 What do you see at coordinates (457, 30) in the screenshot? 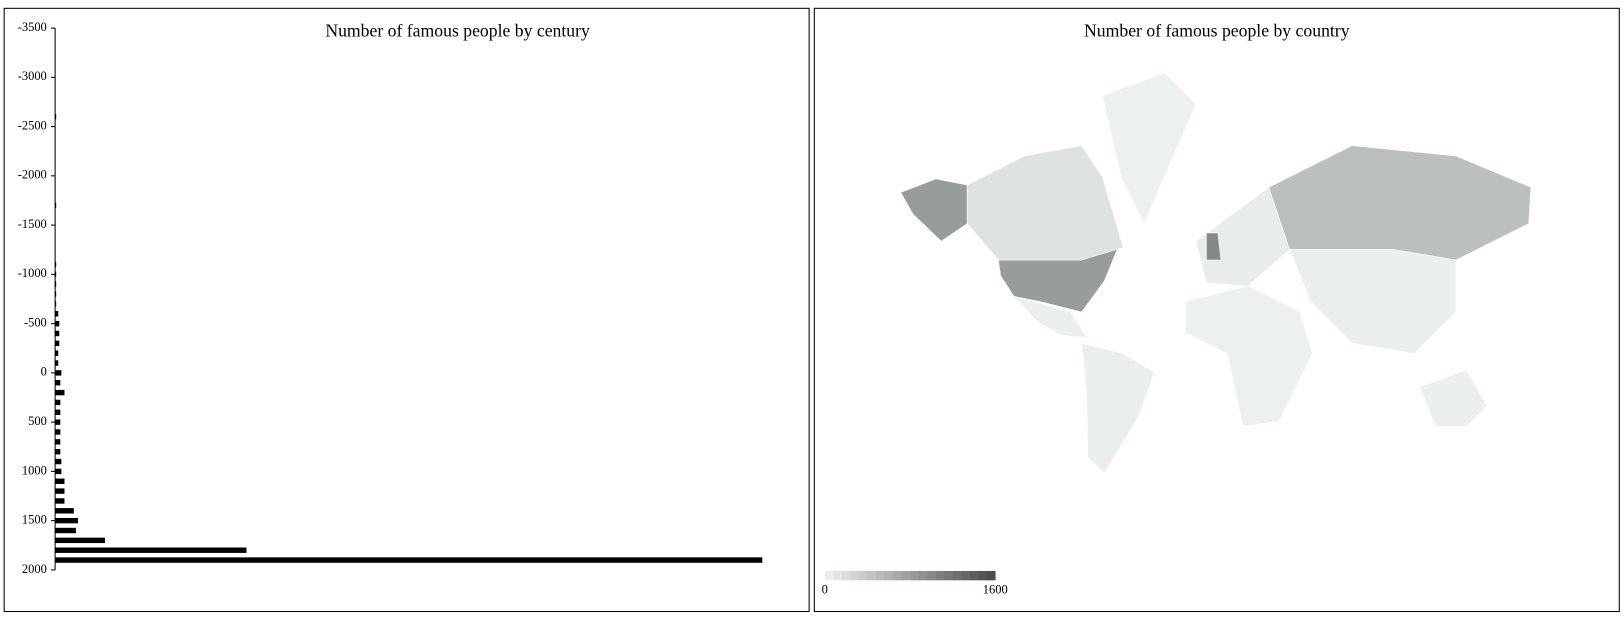
I see `chart-title: Number of famous people by century` at bounding box center [457, 30].